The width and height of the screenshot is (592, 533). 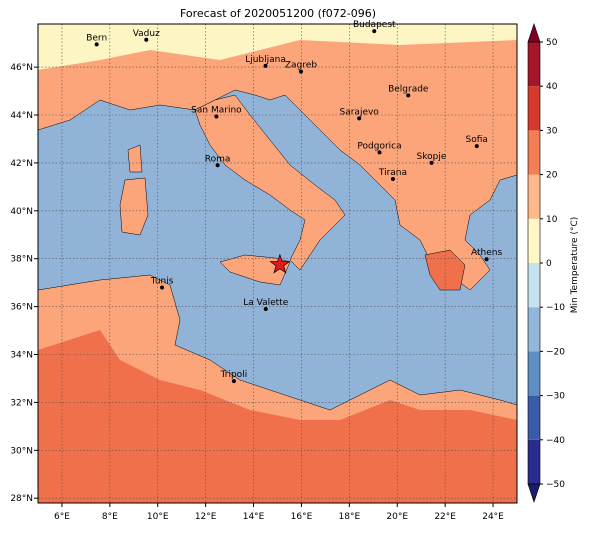 I want to click on colorbar-tick-label: 30, so click(x=552, y=131).